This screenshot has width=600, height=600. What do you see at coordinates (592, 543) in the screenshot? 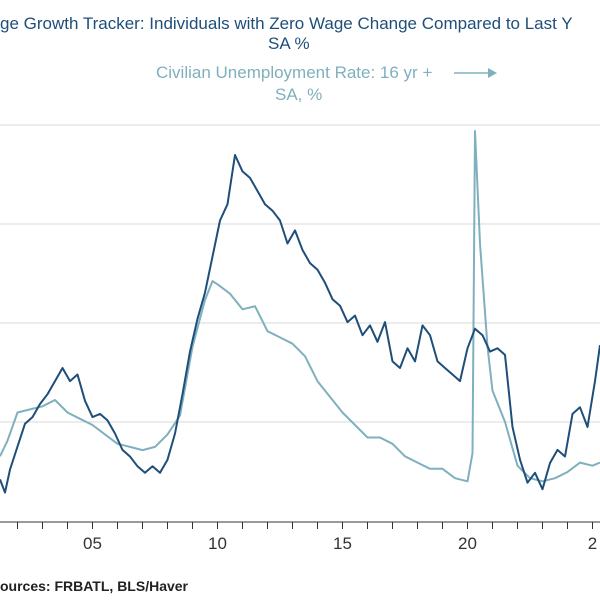
I see `x-tick-label: 2` at bounding box center [592, 543].